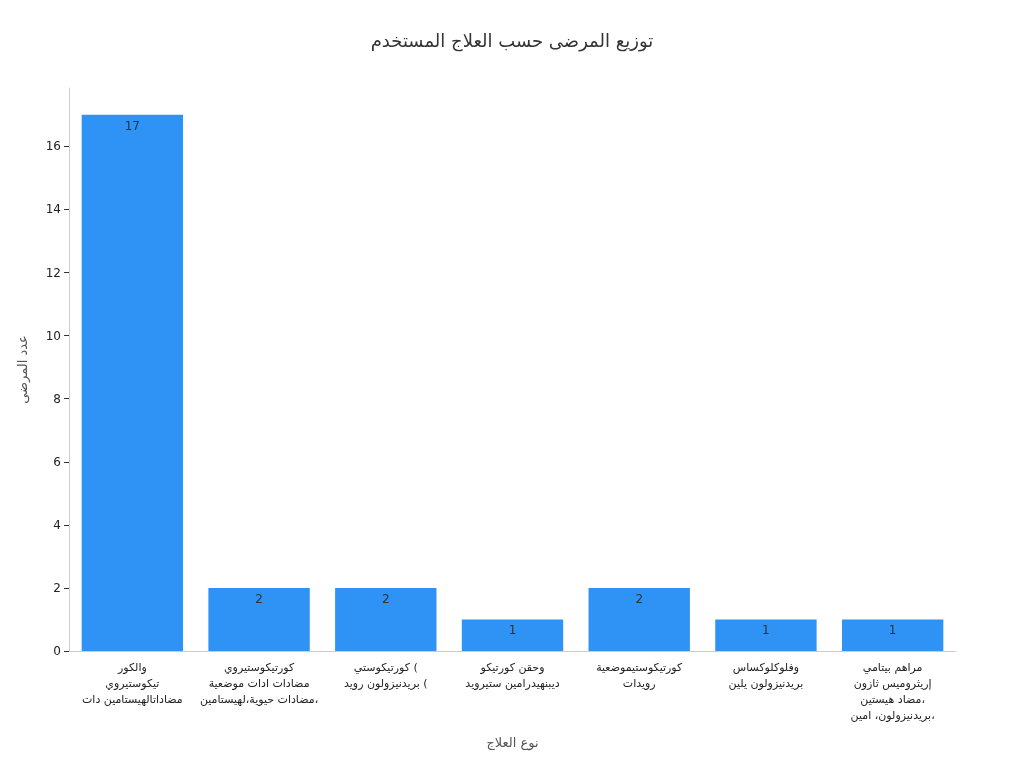 The image size is (1024, 768). Describe the element at coordinates (53, 209) in the screenshot. I see `y-tick-label: 14` at that location.